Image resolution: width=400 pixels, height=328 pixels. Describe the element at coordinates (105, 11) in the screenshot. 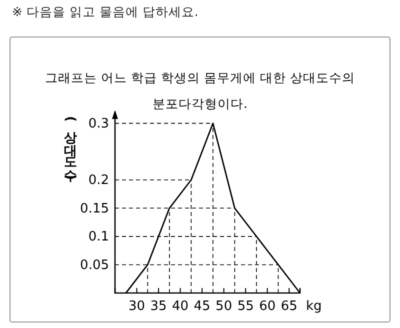

I see `text: ※ 다음을 읽고 물음에 답하세요.` at that location.